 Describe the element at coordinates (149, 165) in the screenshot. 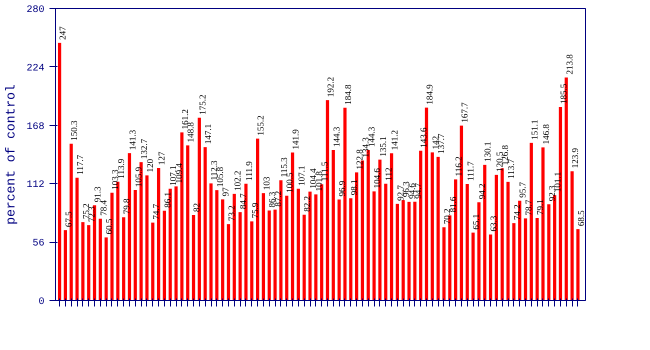

I see `data-label: 120` at that location.